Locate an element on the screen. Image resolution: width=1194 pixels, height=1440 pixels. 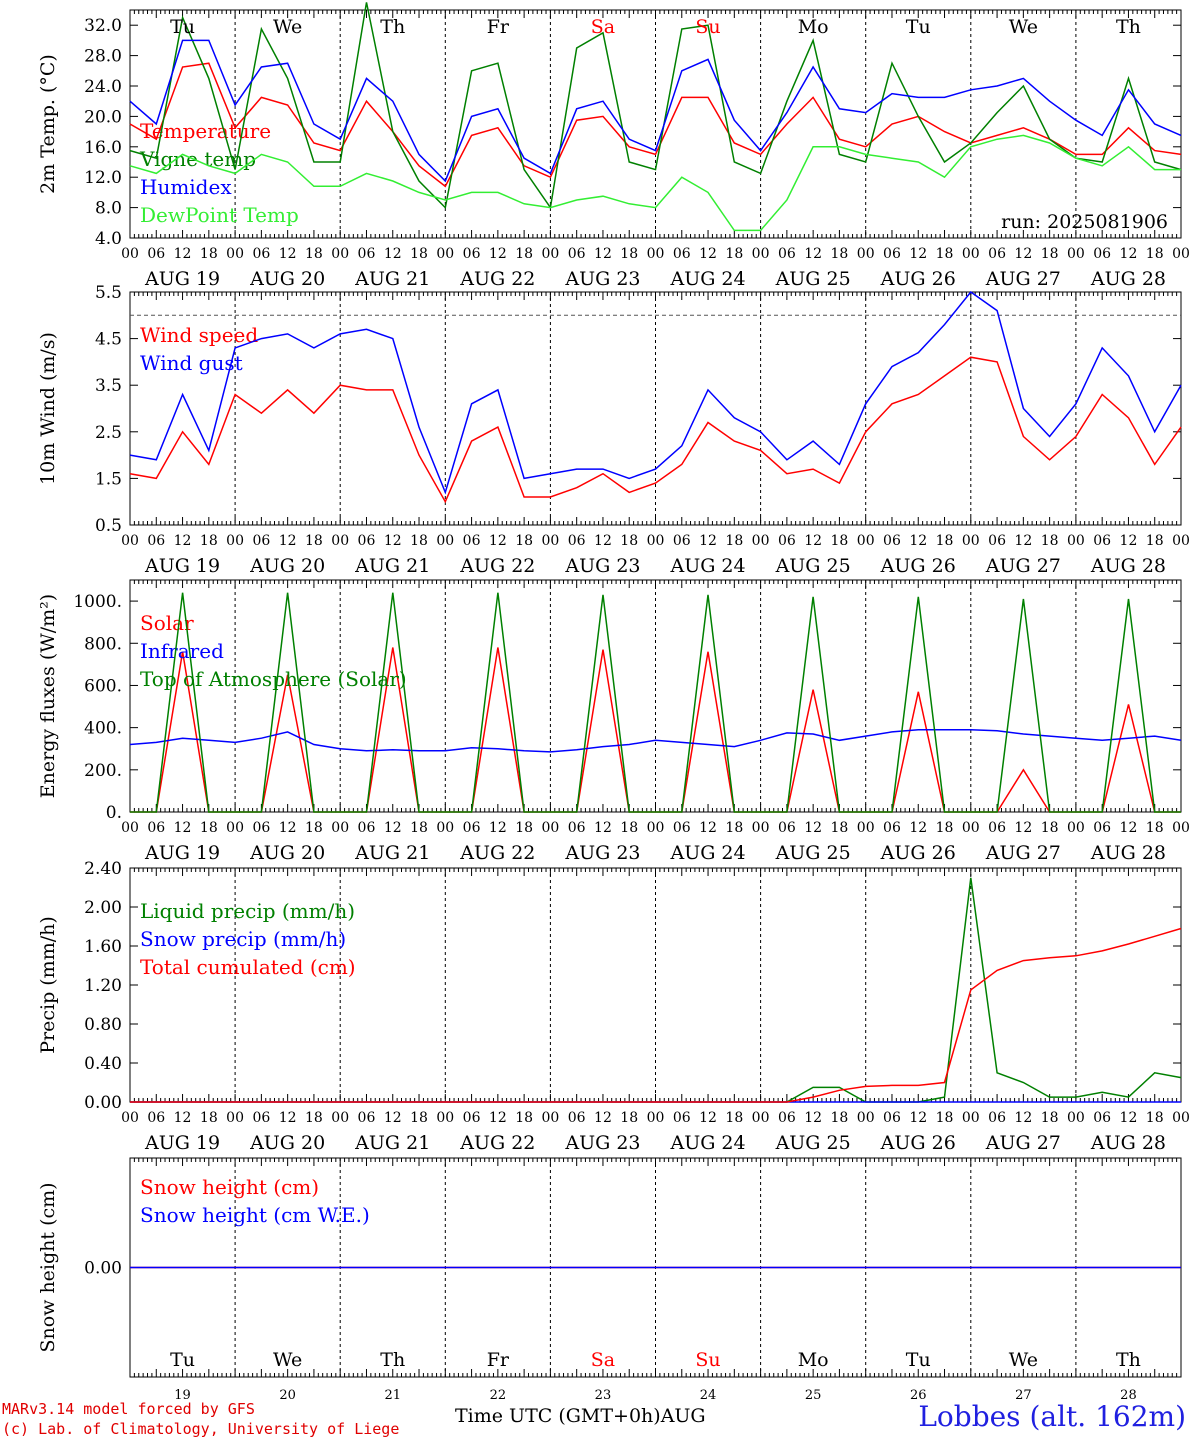
y-tick-label: 20.0 is located at coordinates (103, 117).